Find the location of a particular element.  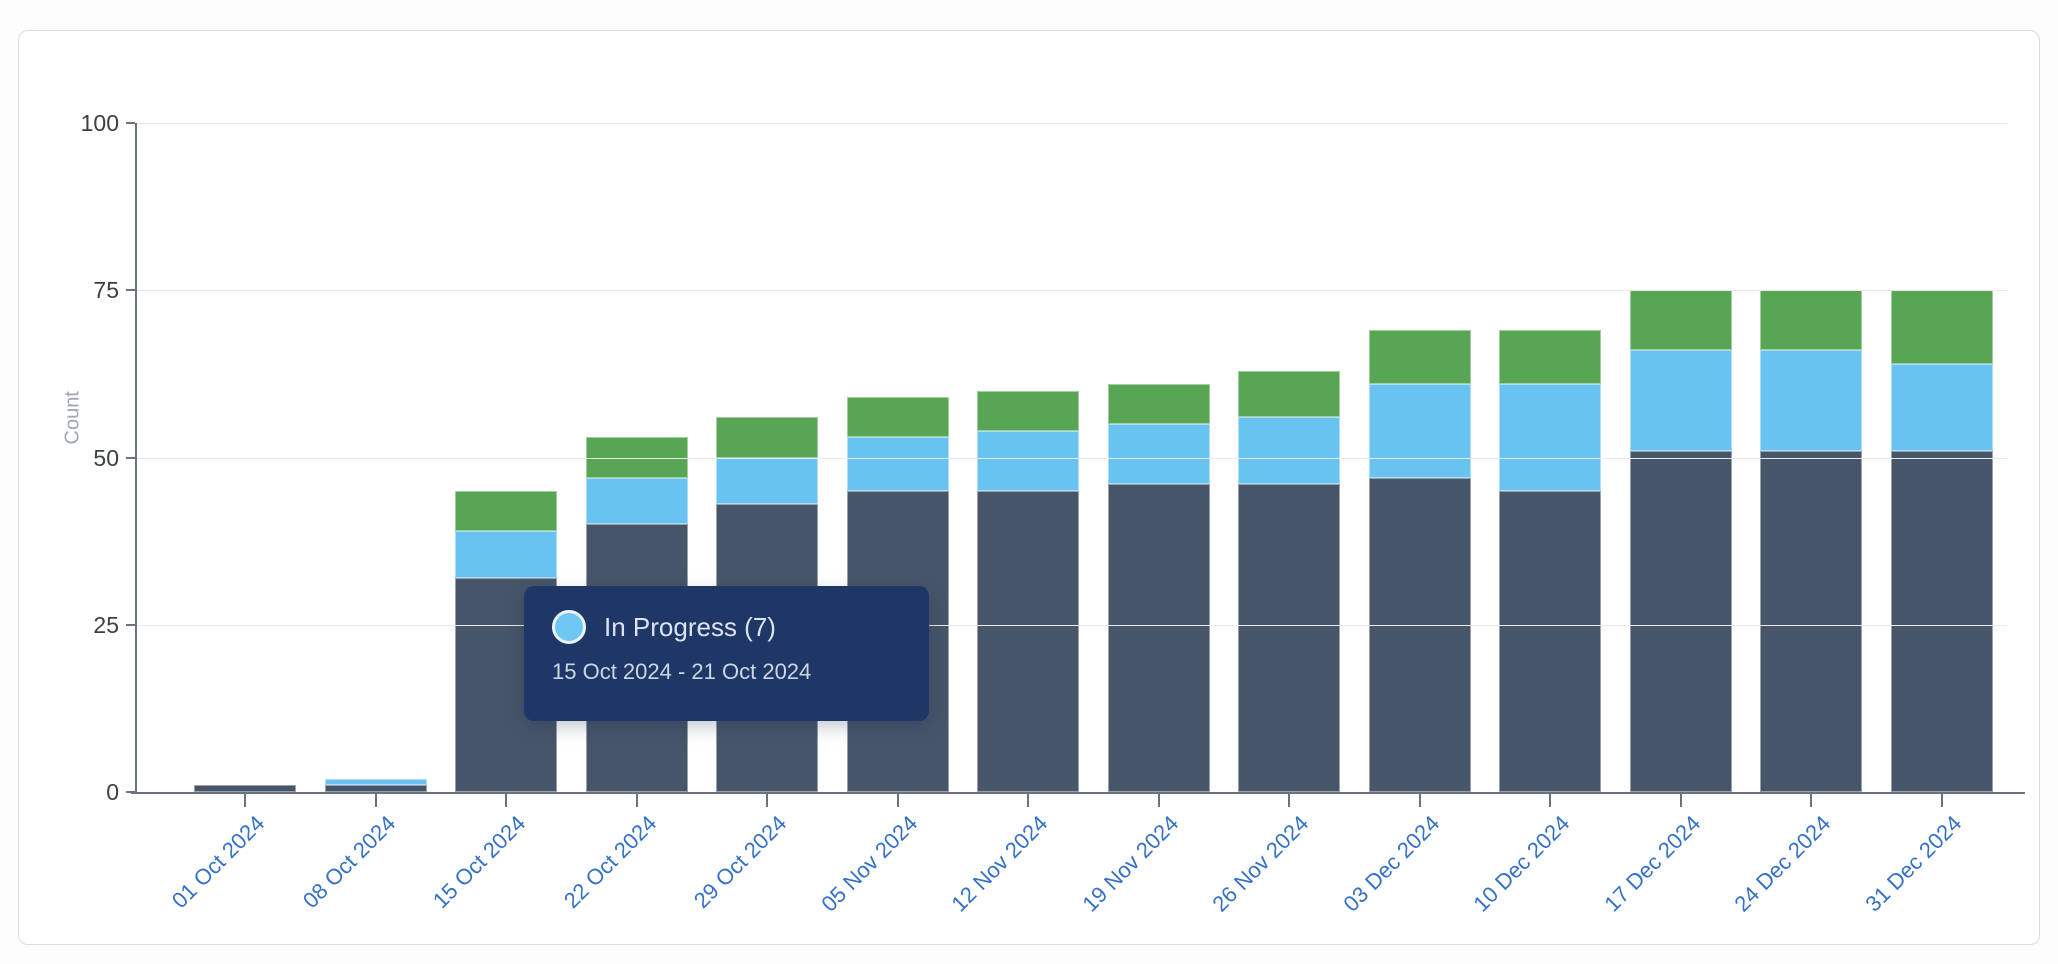

y-axis-title: Count is located at coordinates (72, 418).